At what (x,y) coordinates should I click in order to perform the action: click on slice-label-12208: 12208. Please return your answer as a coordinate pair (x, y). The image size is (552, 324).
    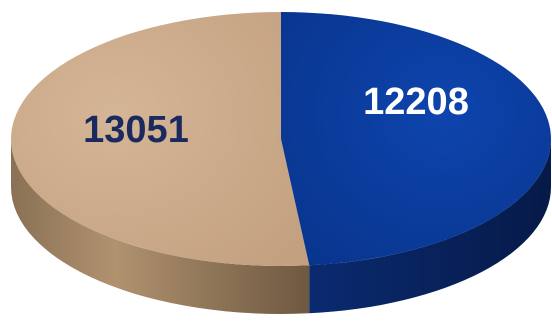
    Looking at the image, I should click on (416, 102).